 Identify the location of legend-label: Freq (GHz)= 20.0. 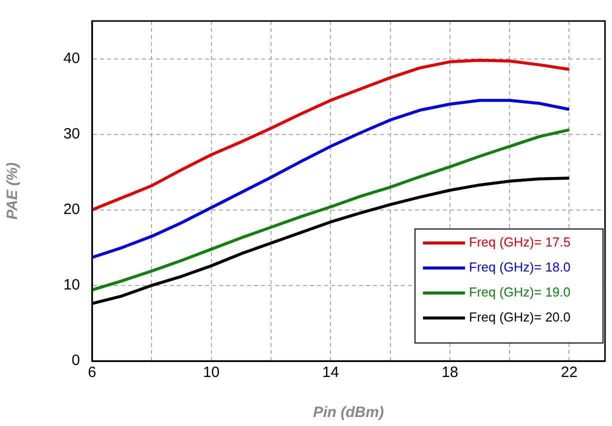
(520, 317).